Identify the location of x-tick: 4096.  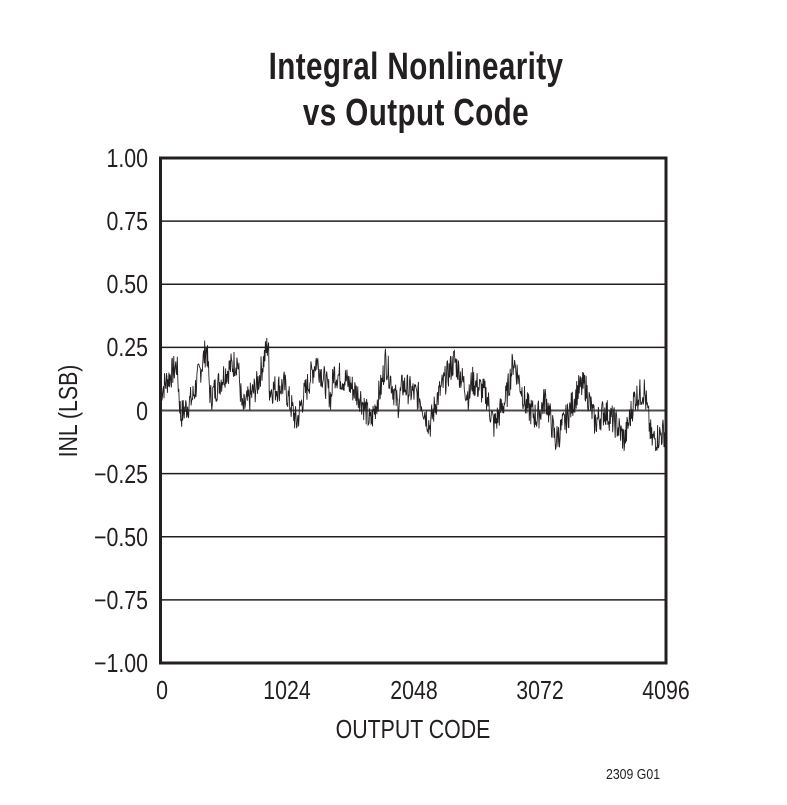
(666, 690).